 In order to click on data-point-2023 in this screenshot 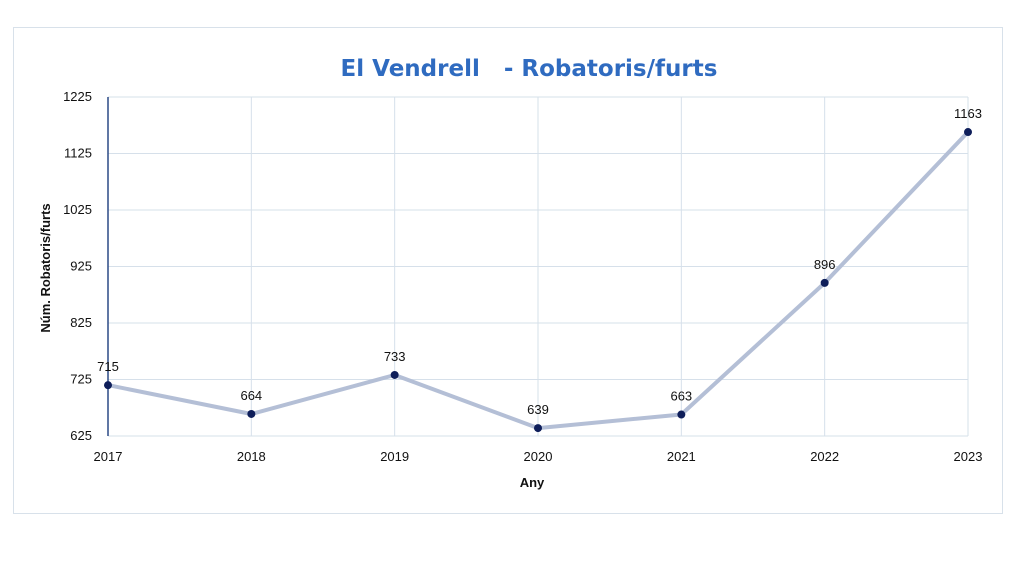, I will do `click(968, 132)`.